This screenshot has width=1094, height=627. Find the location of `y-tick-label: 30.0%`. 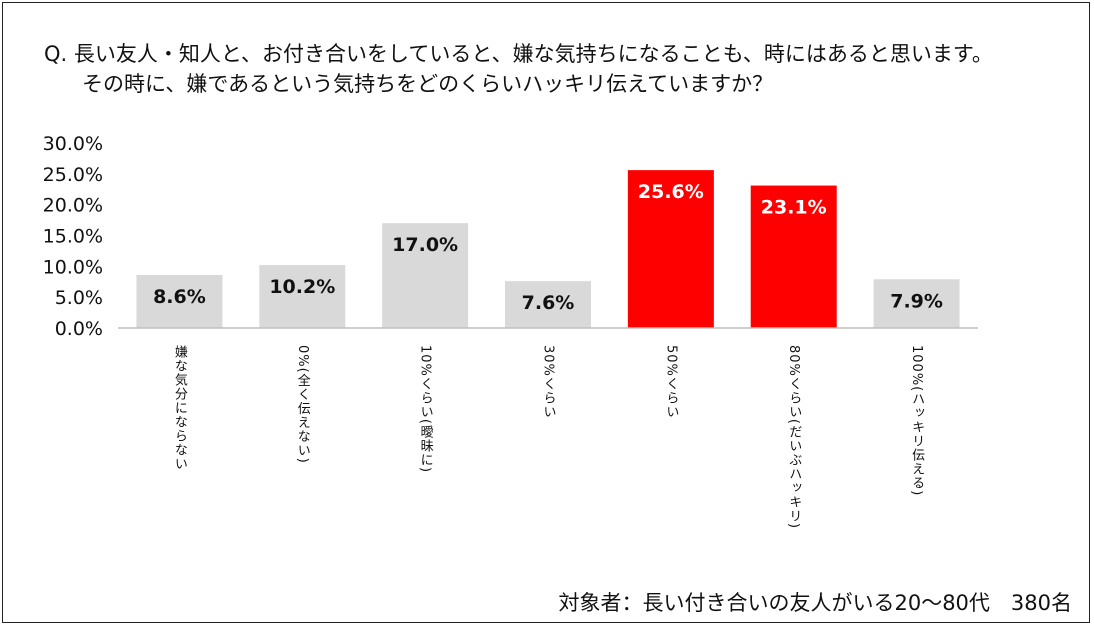

y-tick-label: 30.0% is located at coordinates (73, 144).